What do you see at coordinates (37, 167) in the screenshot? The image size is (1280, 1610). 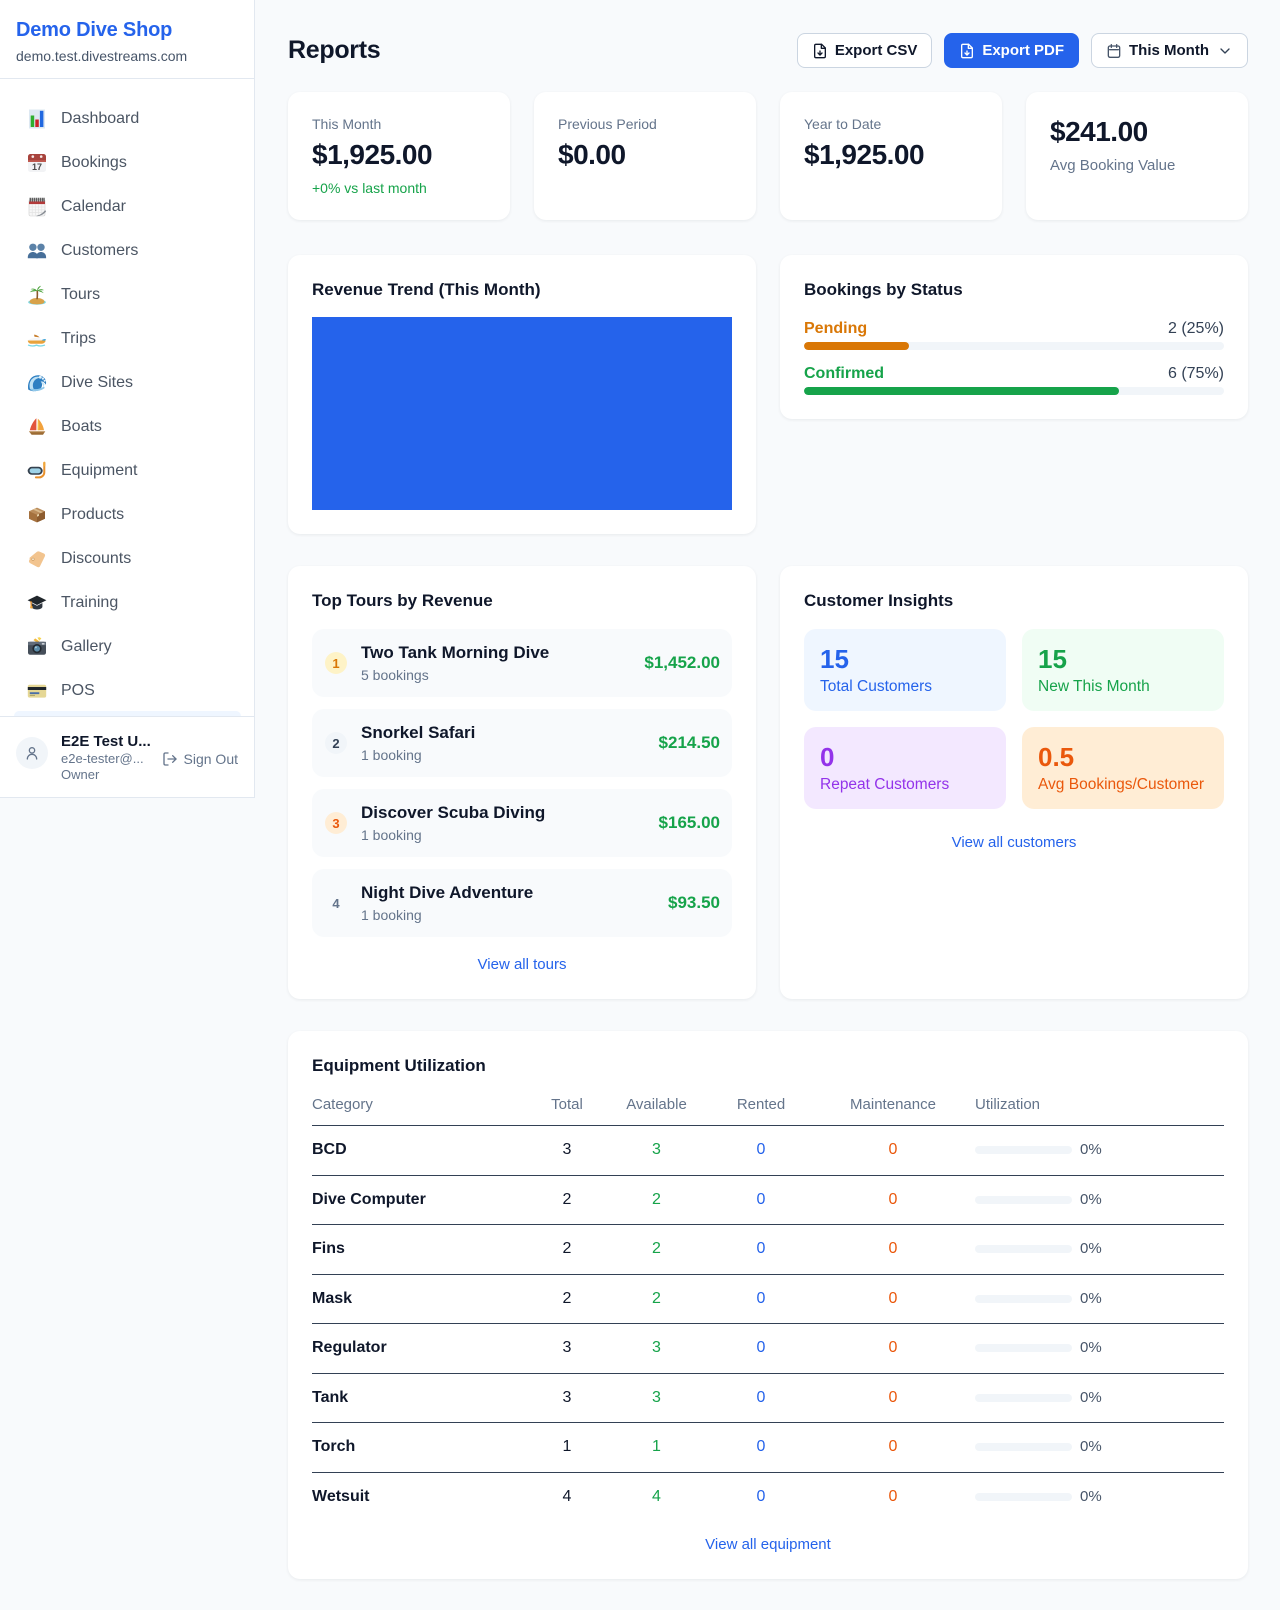 I see `svg-text: 17` at bounding box center [37, 167].